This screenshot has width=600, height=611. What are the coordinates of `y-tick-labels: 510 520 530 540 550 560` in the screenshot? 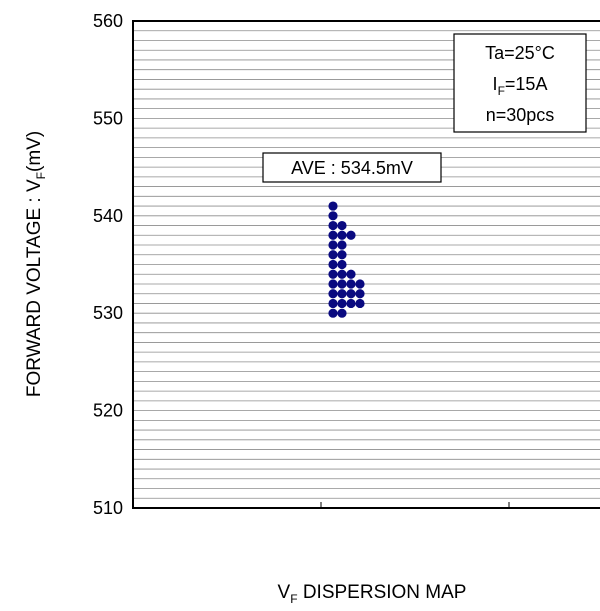 It's located at (108, 264).